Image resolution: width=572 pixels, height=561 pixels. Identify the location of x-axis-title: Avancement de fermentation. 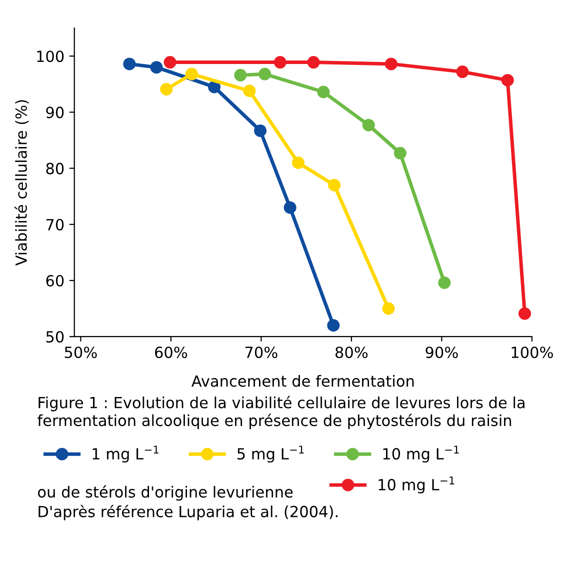
(302, 380).